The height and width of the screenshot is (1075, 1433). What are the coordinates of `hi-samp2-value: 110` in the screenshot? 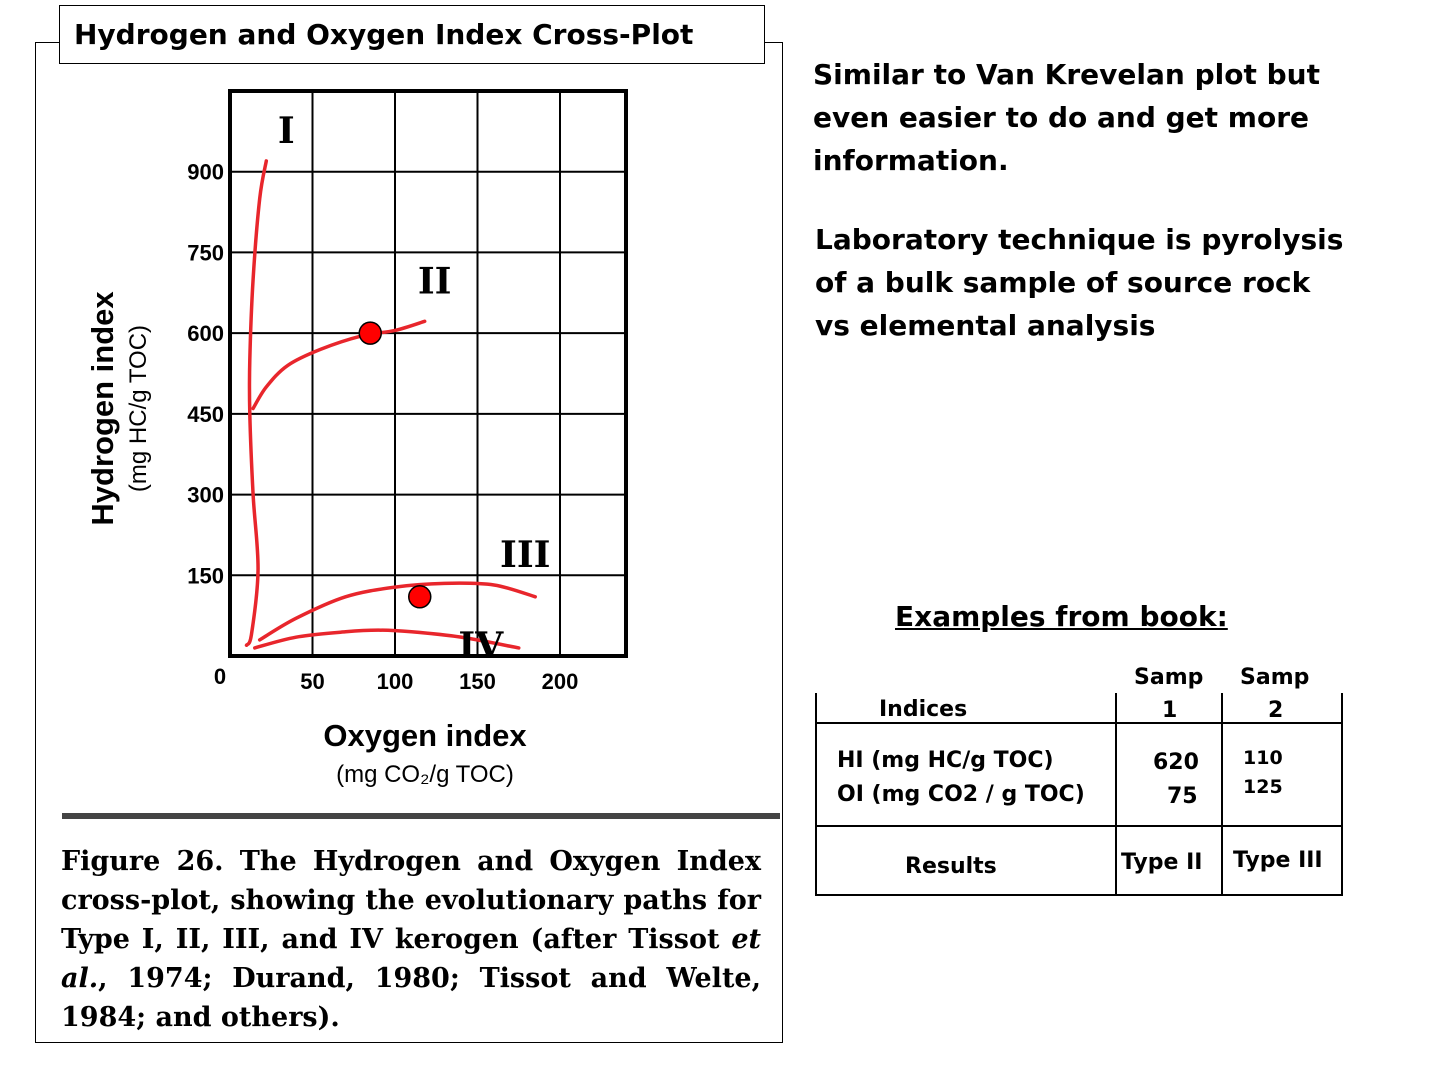 It's located at (1263, 758).